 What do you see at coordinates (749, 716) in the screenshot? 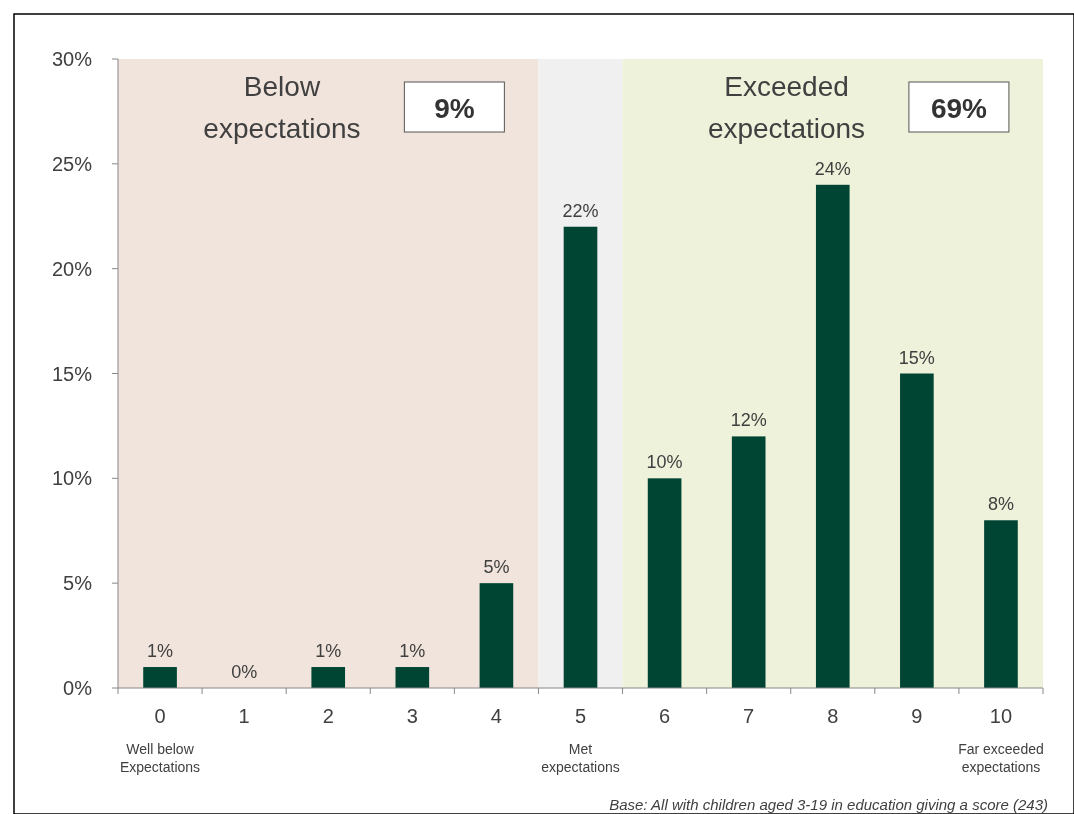
I see `x-tick-label: 7` at bounding box center [749, 716].